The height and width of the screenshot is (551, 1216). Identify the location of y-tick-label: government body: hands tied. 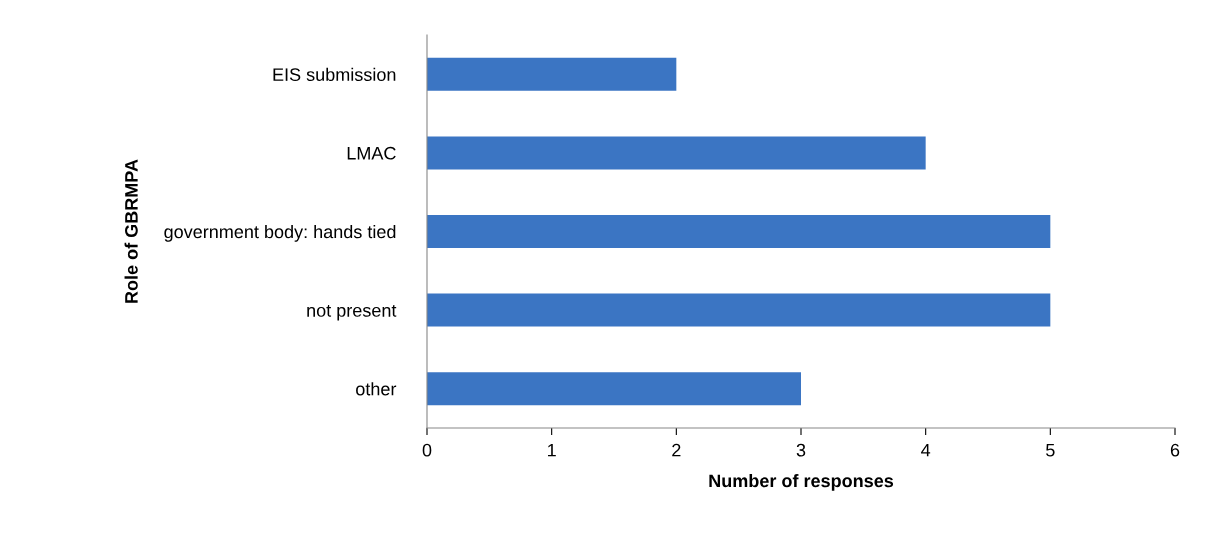
(280, 233).